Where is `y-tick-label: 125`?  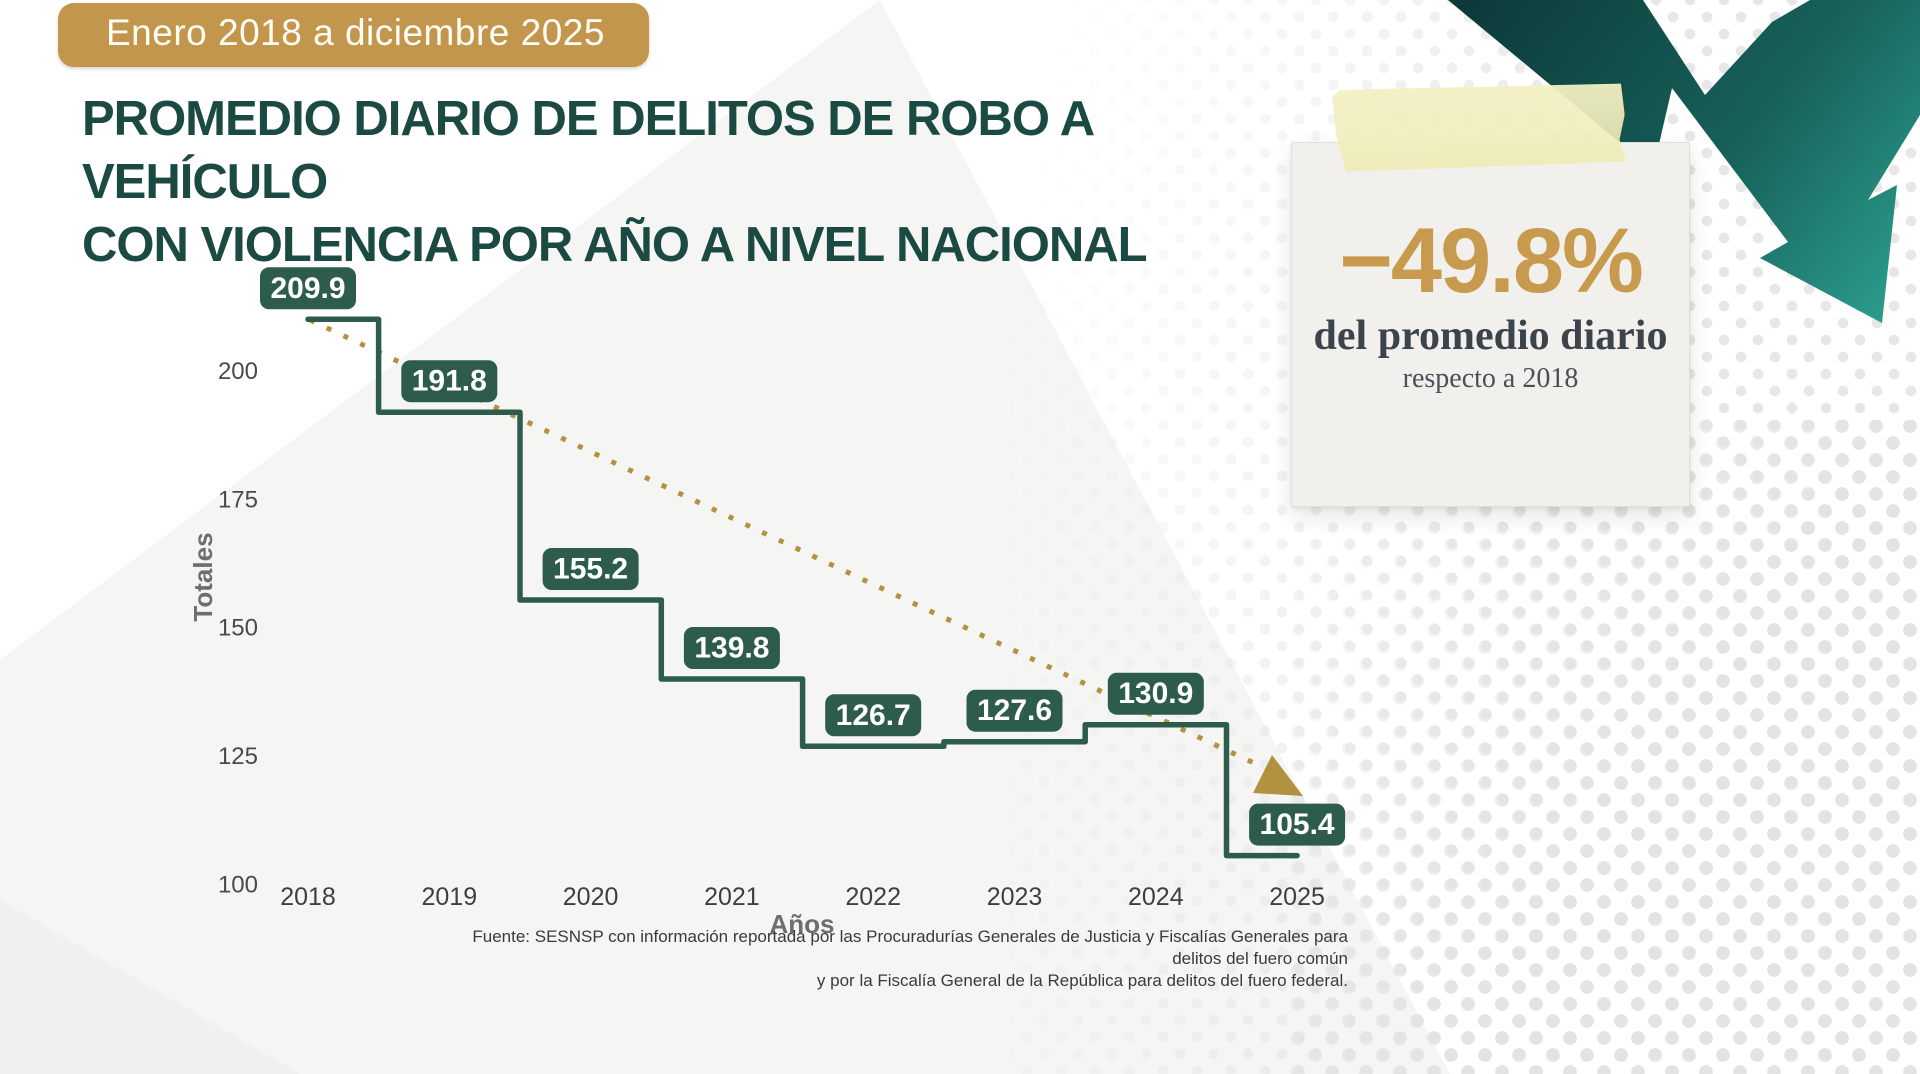
y-tick-label: 125 is located at coordinates (238, 756).